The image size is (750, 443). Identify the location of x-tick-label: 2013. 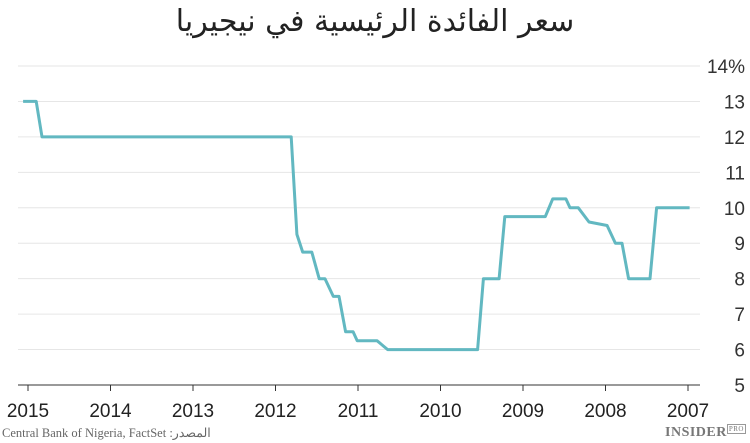
(193, 411).